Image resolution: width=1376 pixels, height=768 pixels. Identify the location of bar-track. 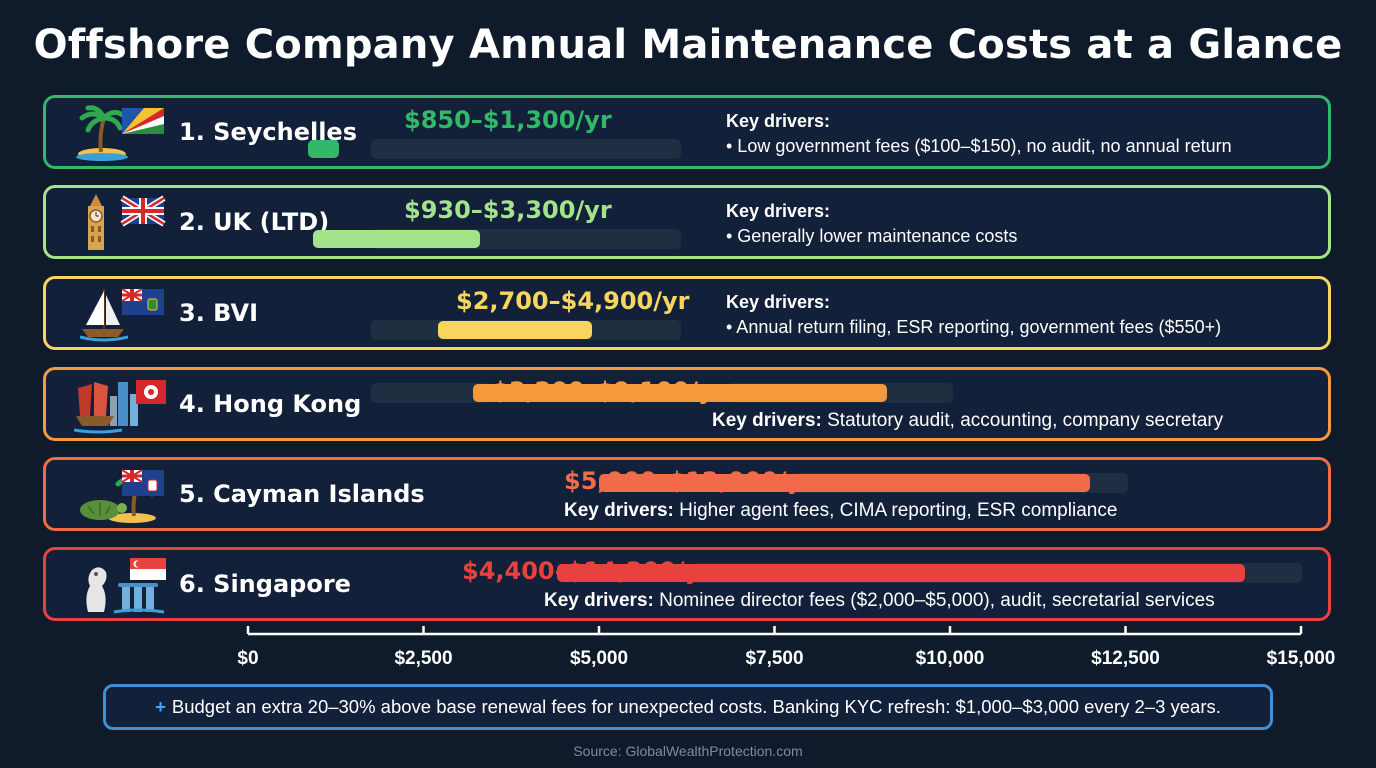
(526, 149).